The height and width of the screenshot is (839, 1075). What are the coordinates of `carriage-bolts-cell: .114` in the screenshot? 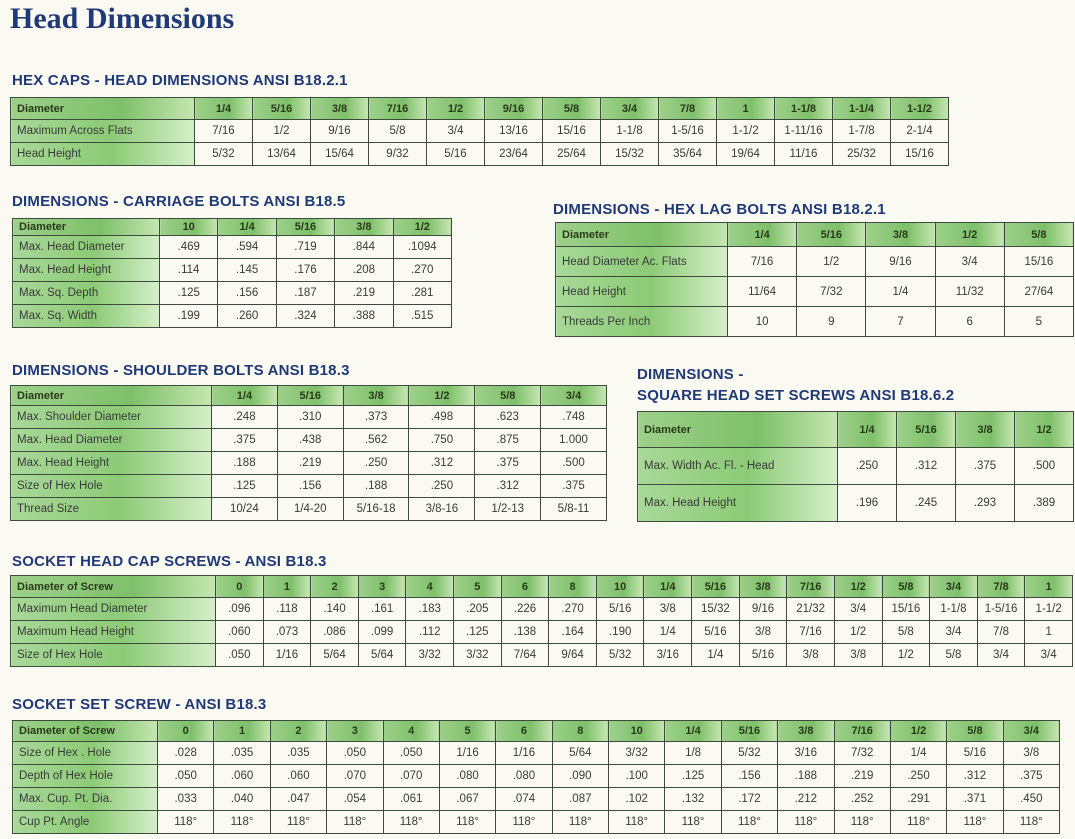 It's located at (188, 270).